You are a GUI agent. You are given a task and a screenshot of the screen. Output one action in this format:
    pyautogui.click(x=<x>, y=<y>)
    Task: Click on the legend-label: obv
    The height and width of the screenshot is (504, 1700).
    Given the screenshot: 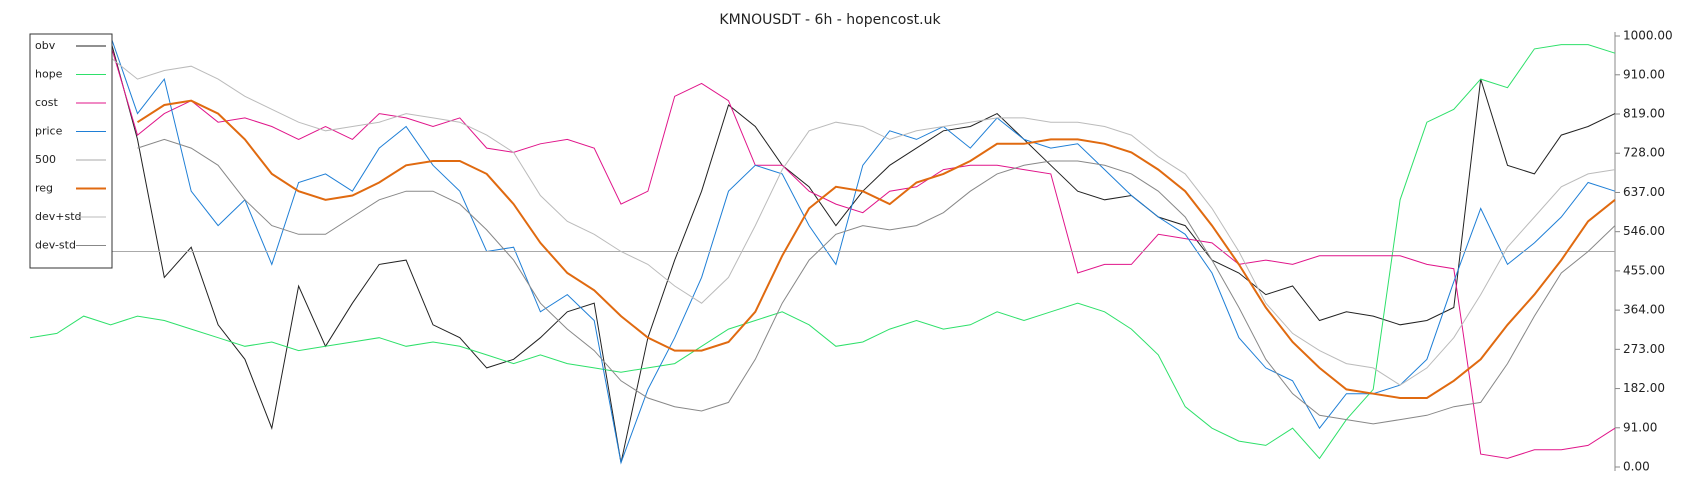 What is the action you would take?
    pyautogui.click(x=45, y=45)
    